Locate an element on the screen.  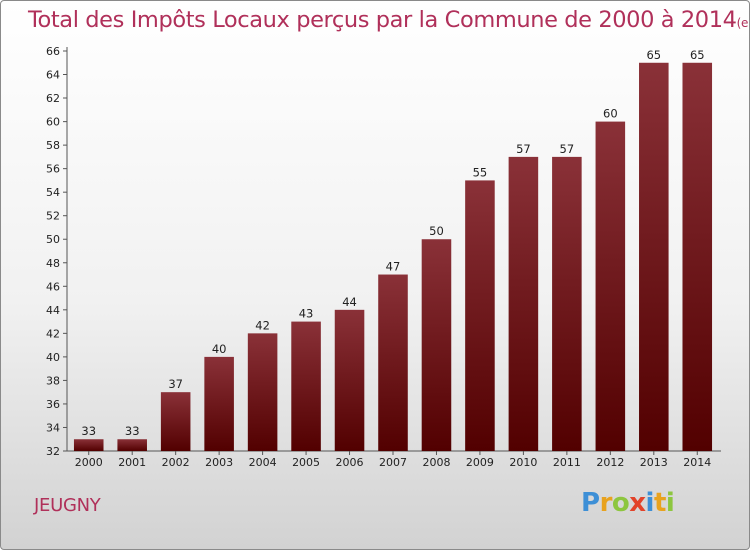
y-tick: 60 is located at coordinates (56, 122).